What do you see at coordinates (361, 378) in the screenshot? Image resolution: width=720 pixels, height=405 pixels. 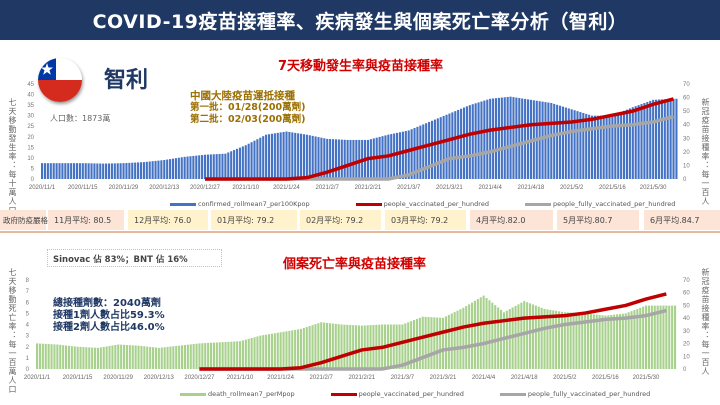 I see `x-tick-label: 2021/2/21` at bounding box center [361, 378].